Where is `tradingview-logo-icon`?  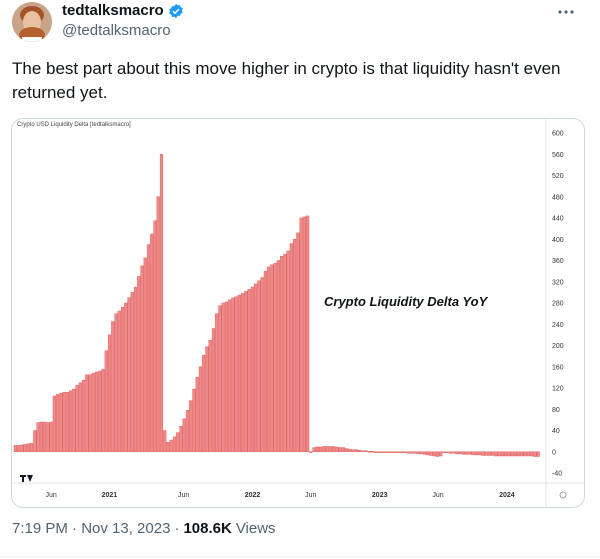
tradingview-logo-icon is located at coordinates (26, 478).